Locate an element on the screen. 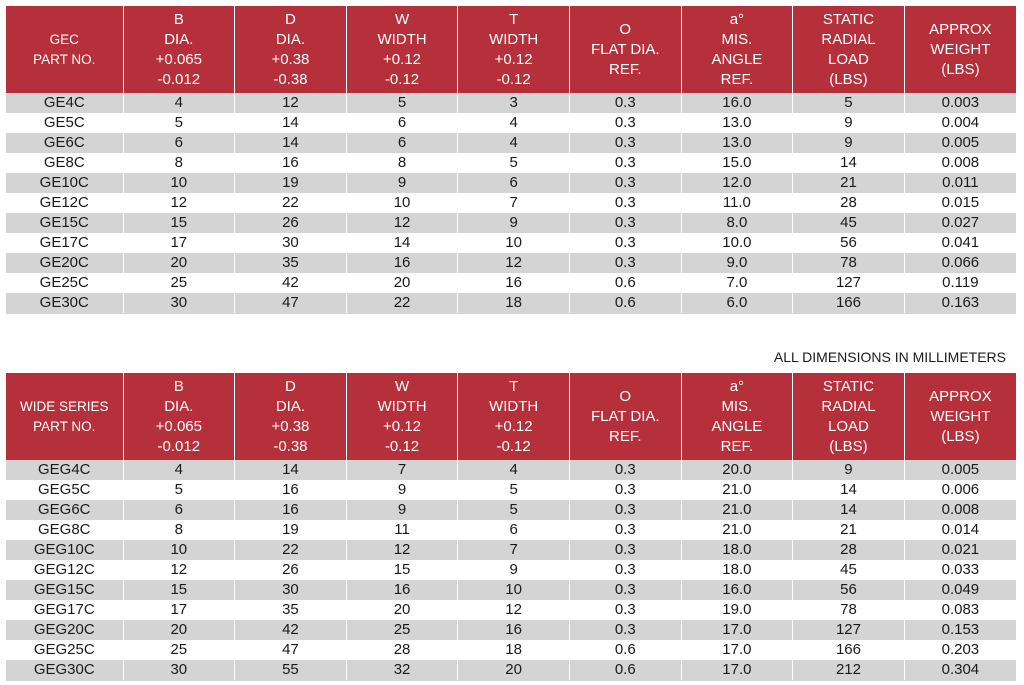  dimensions-note: ALL DIMENSIONS IN MILLIMETERS is located at coordinates (889, 357).